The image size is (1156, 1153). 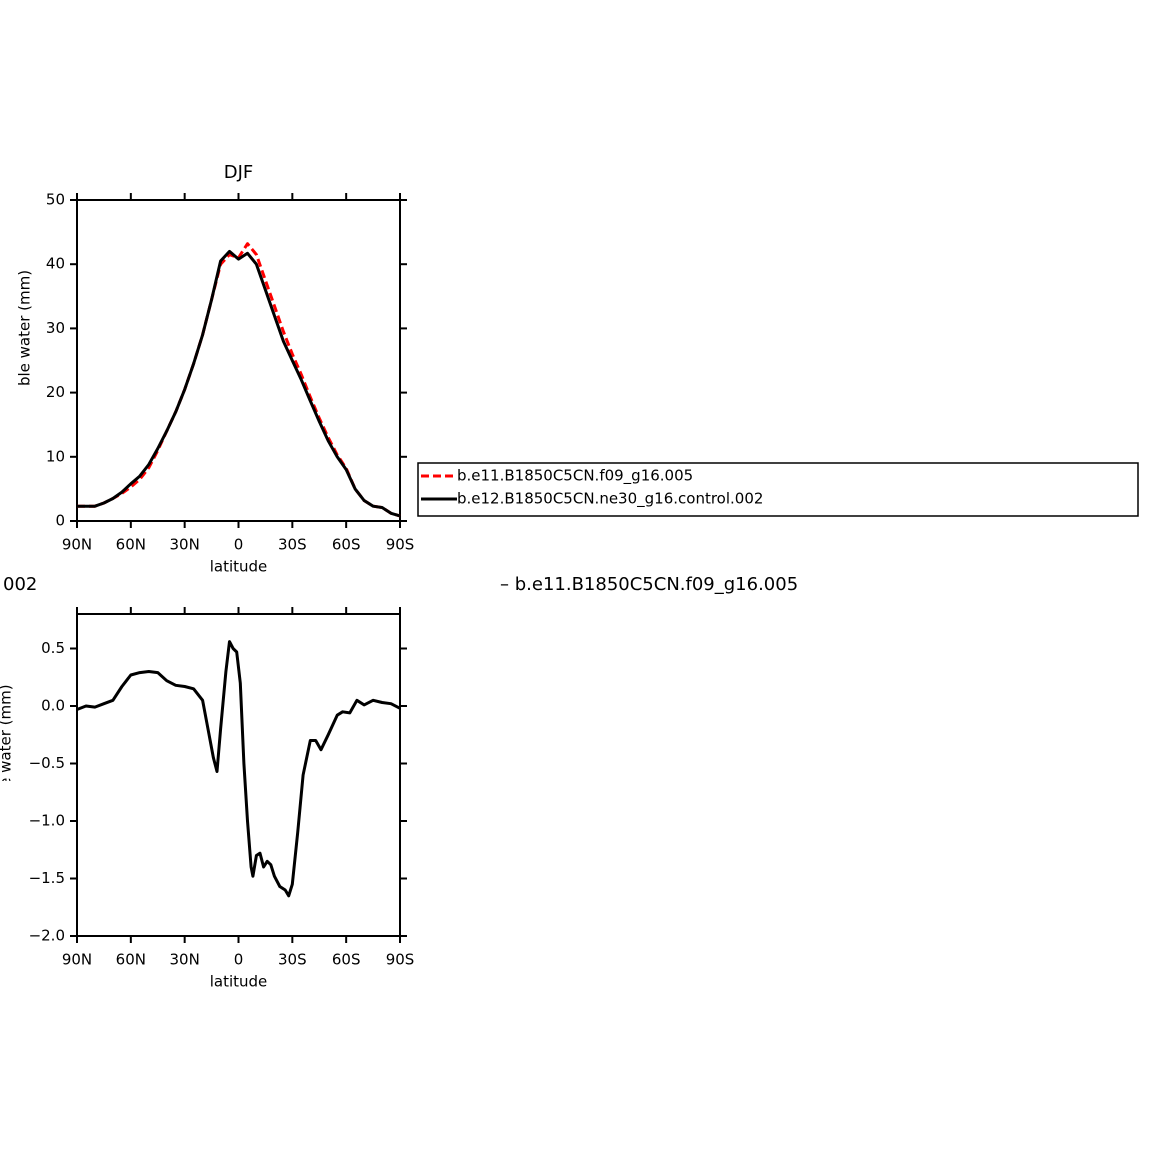 I want to click on annotation: 002, so click(x=20, y=584).